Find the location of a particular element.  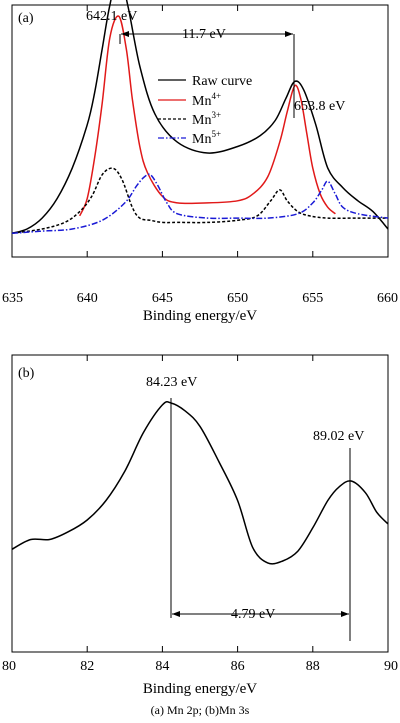

panel-label-b: (b) is located at coordinates (26, 373).